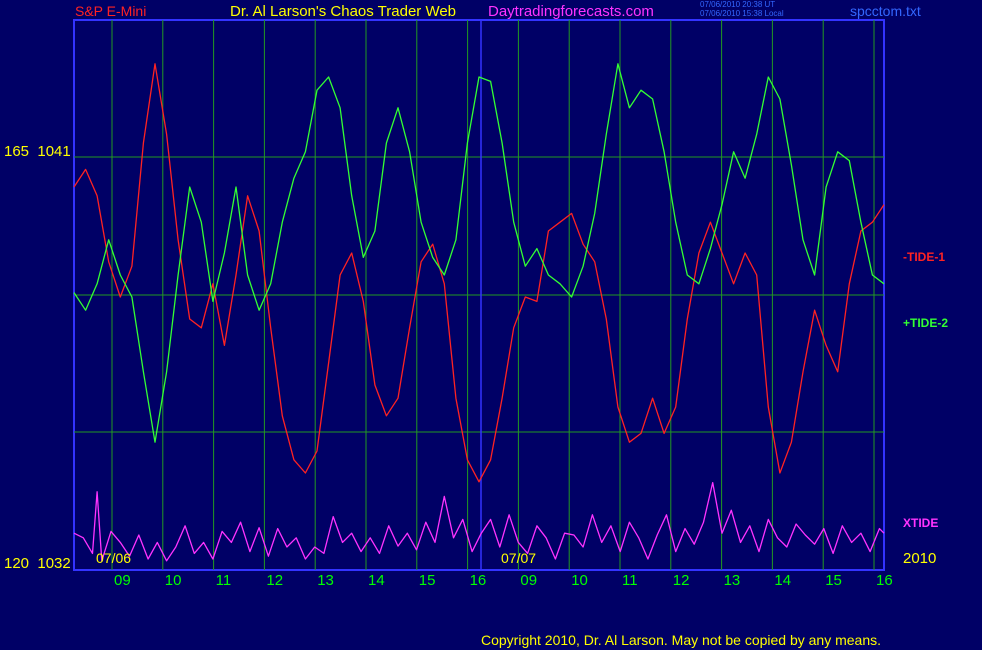  Describe the element at coordinates (921, 523) in the screenshot. I see `series-label-xtide: XTIDE` at that location.